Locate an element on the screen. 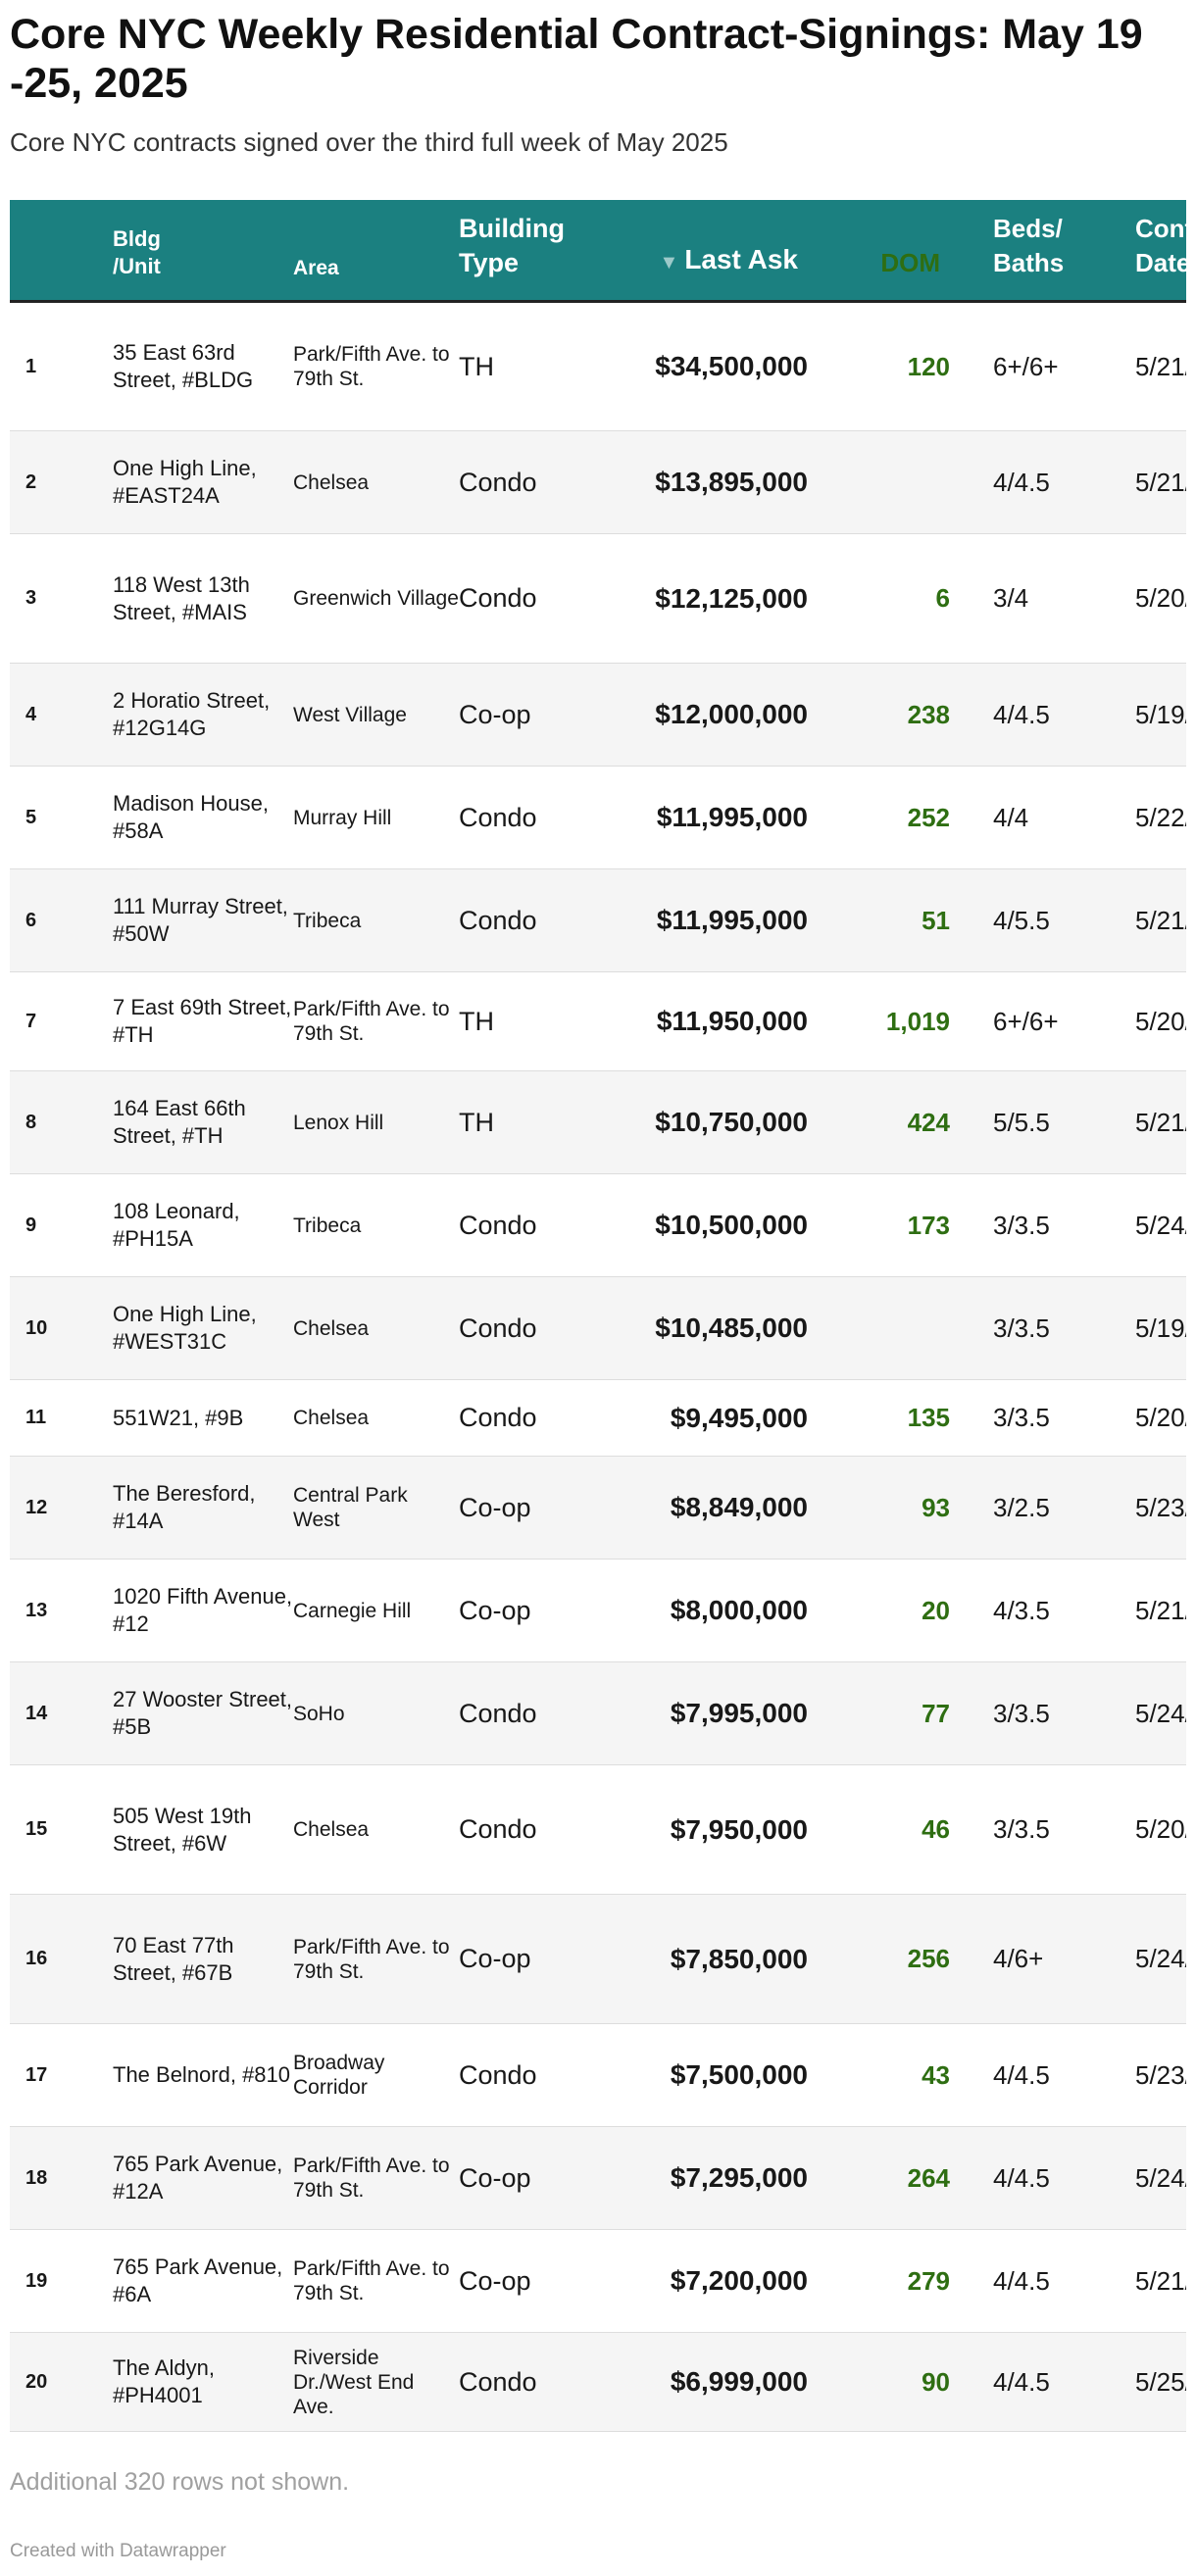  cell-last-ask: $10,500,000 is located at coordinates (702, 1225).